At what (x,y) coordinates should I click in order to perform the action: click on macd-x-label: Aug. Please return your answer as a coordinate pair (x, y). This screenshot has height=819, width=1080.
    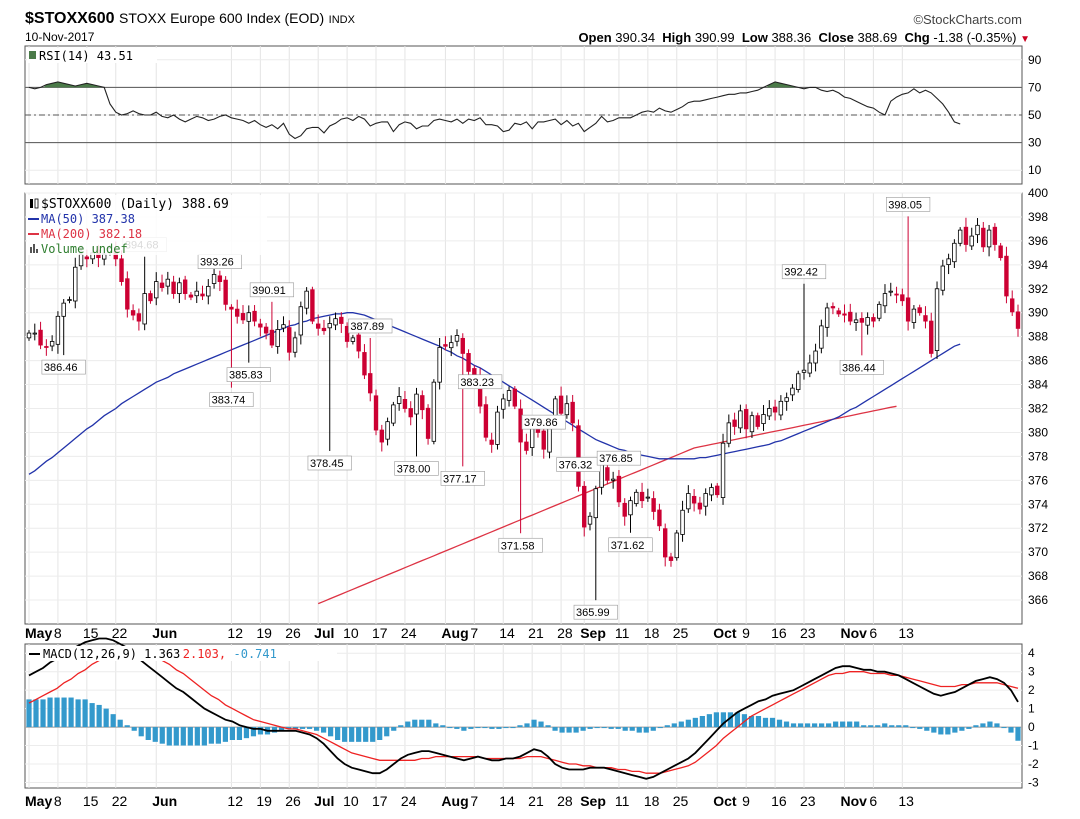
    Looking at the image, I should click on (454, 801).